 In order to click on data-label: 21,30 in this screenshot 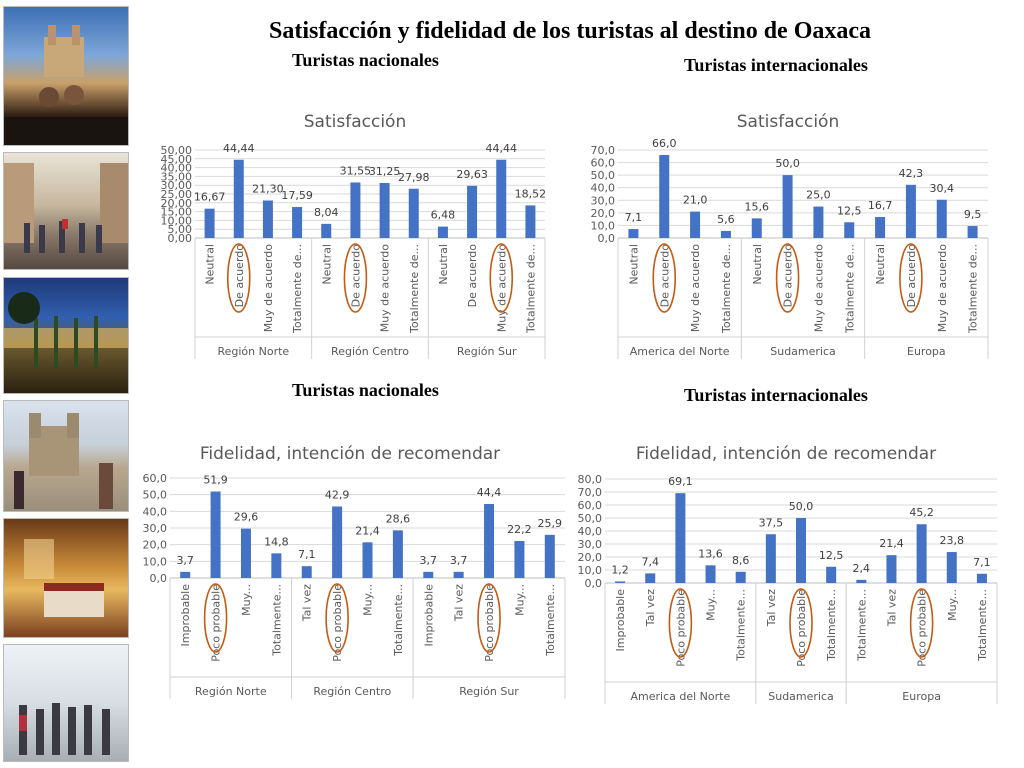, I will do `click(268, 189)`.